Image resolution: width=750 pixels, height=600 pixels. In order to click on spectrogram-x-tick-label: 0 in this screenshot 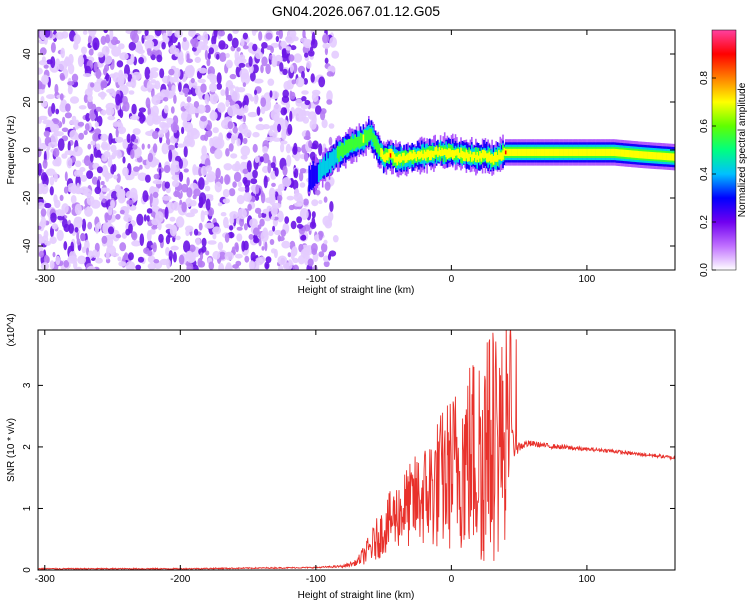, I will do `click(452, 279)`.